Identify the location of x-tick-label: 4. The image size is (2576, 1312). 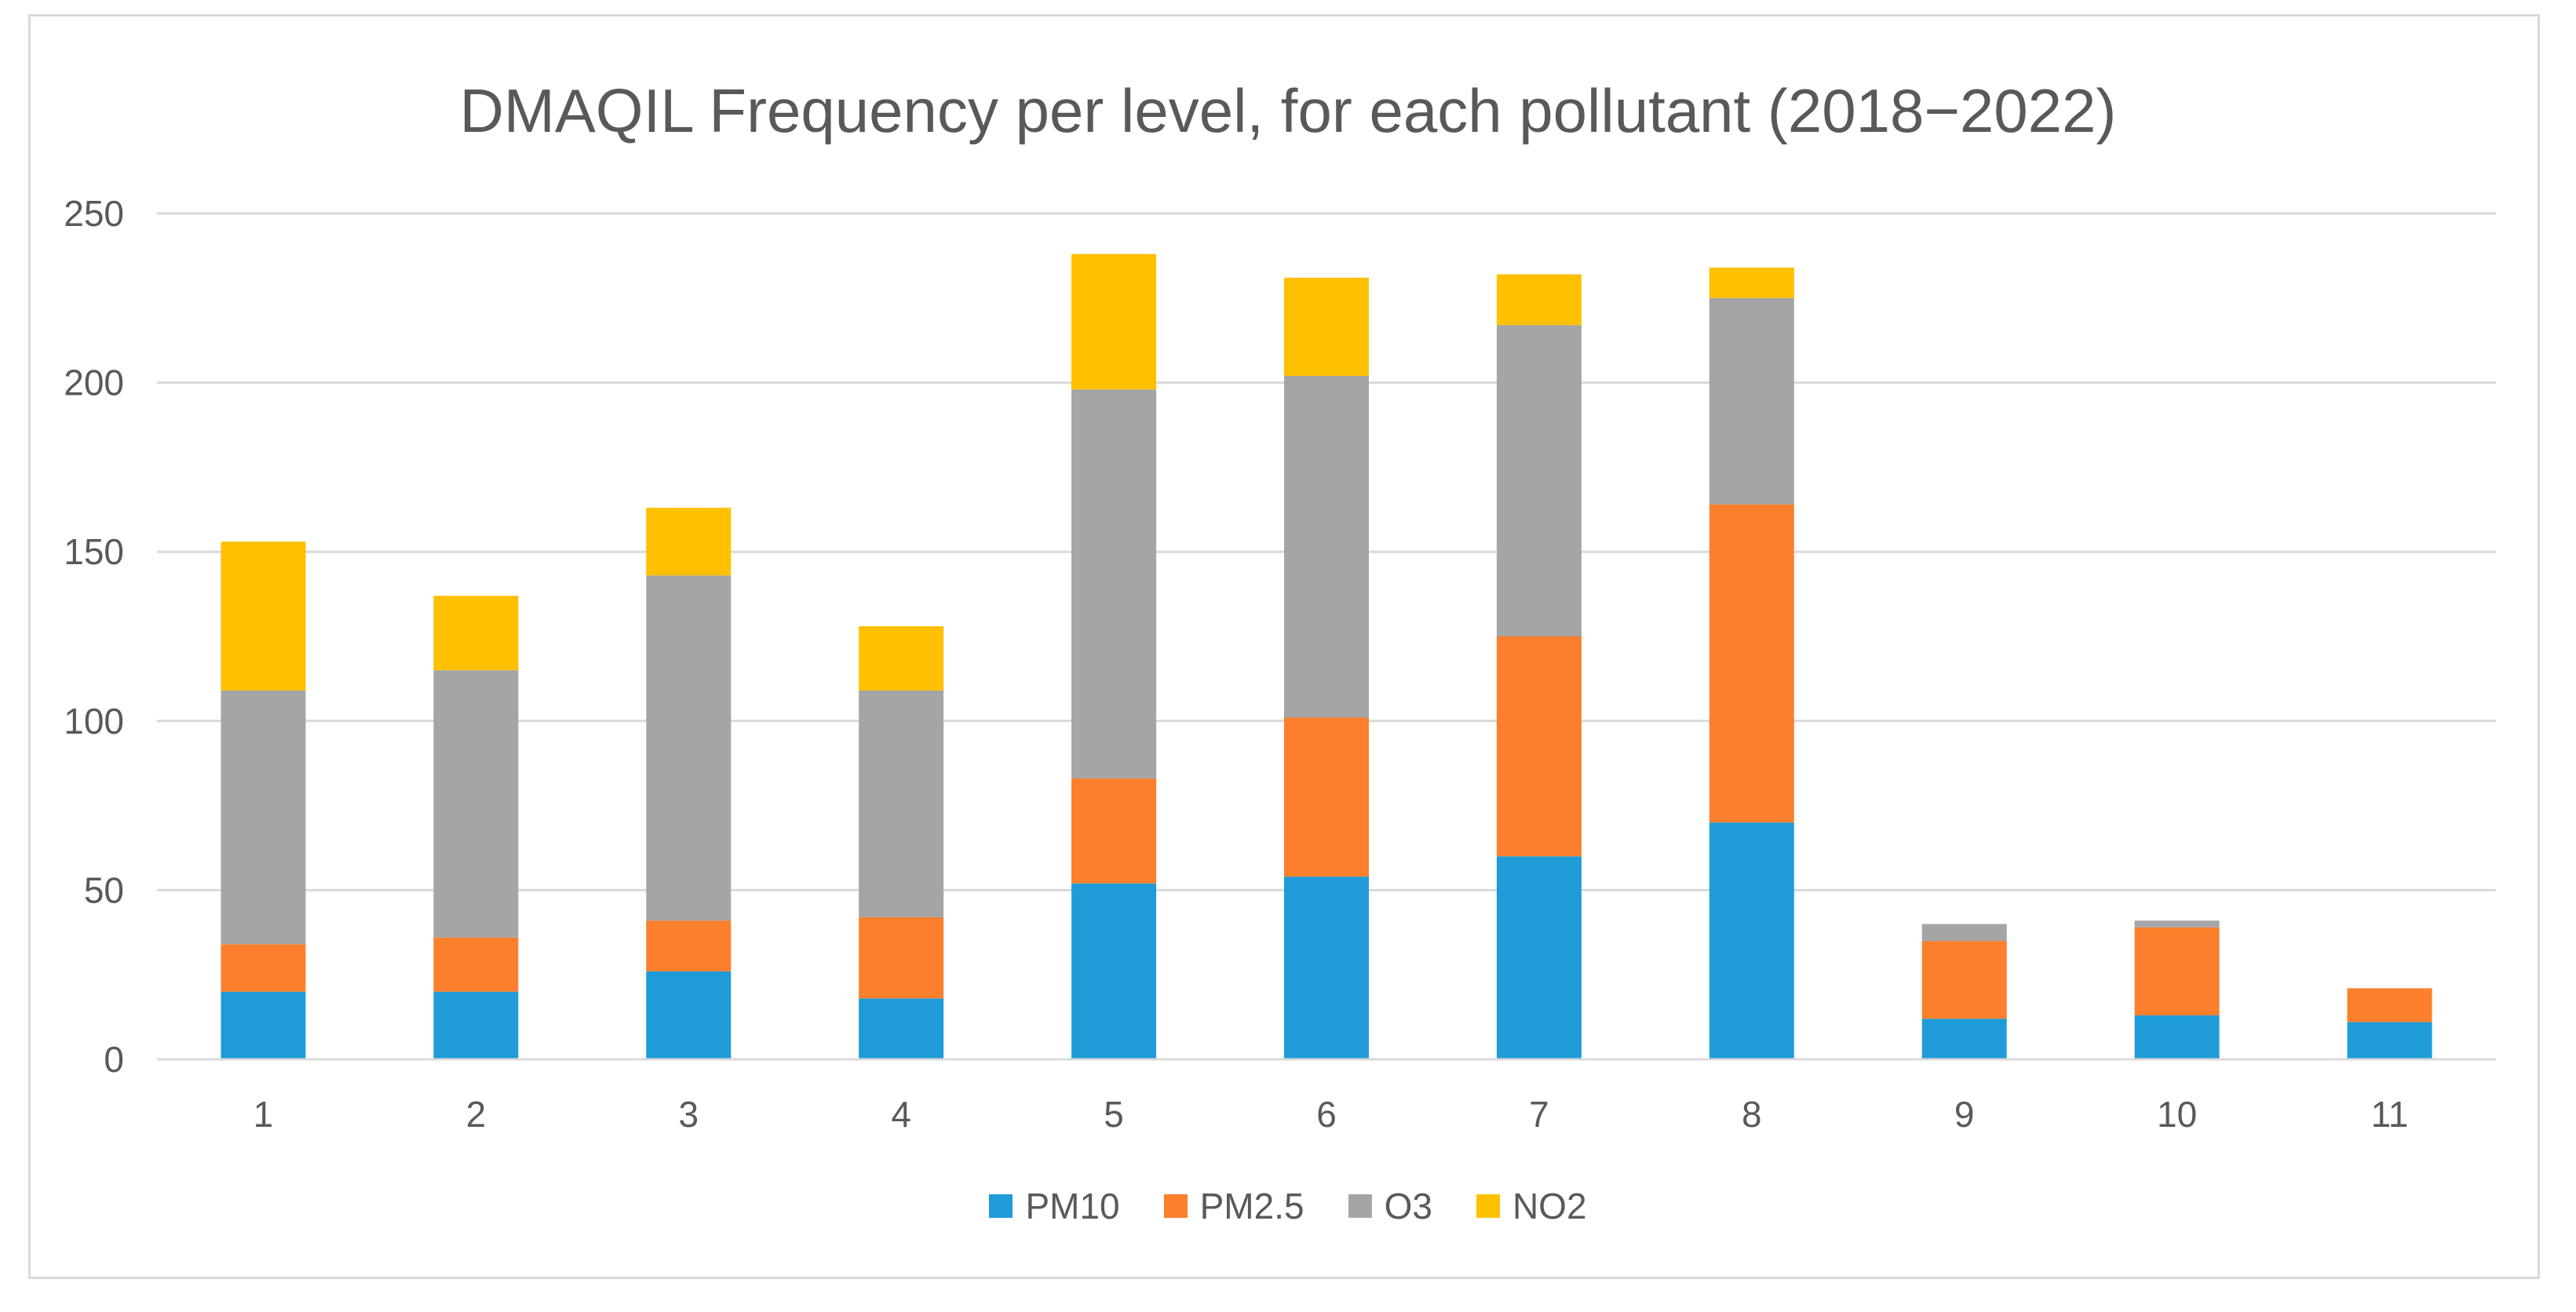
(901, 1114).